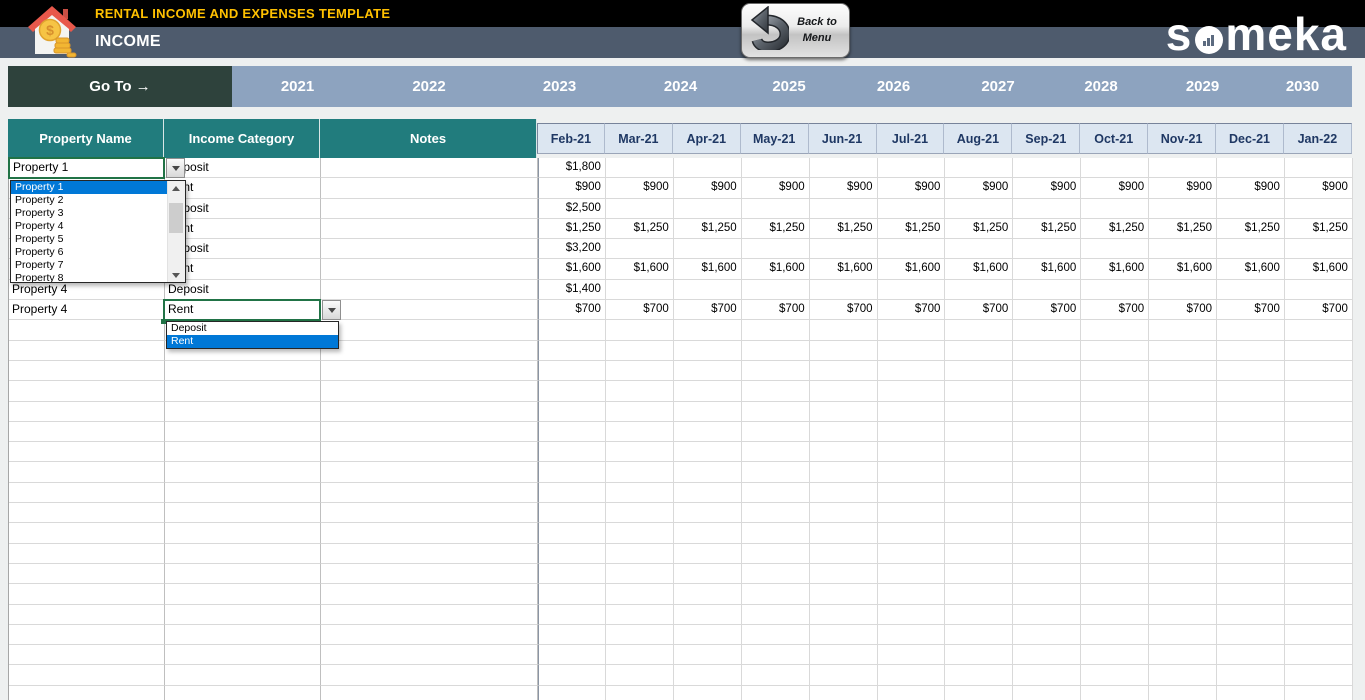 The image size is (1365, 700). What do you see at coordinates (39, 200) in the screenshot?
I see `dropdown-option: Property 2` at bounding box center [39, 200].